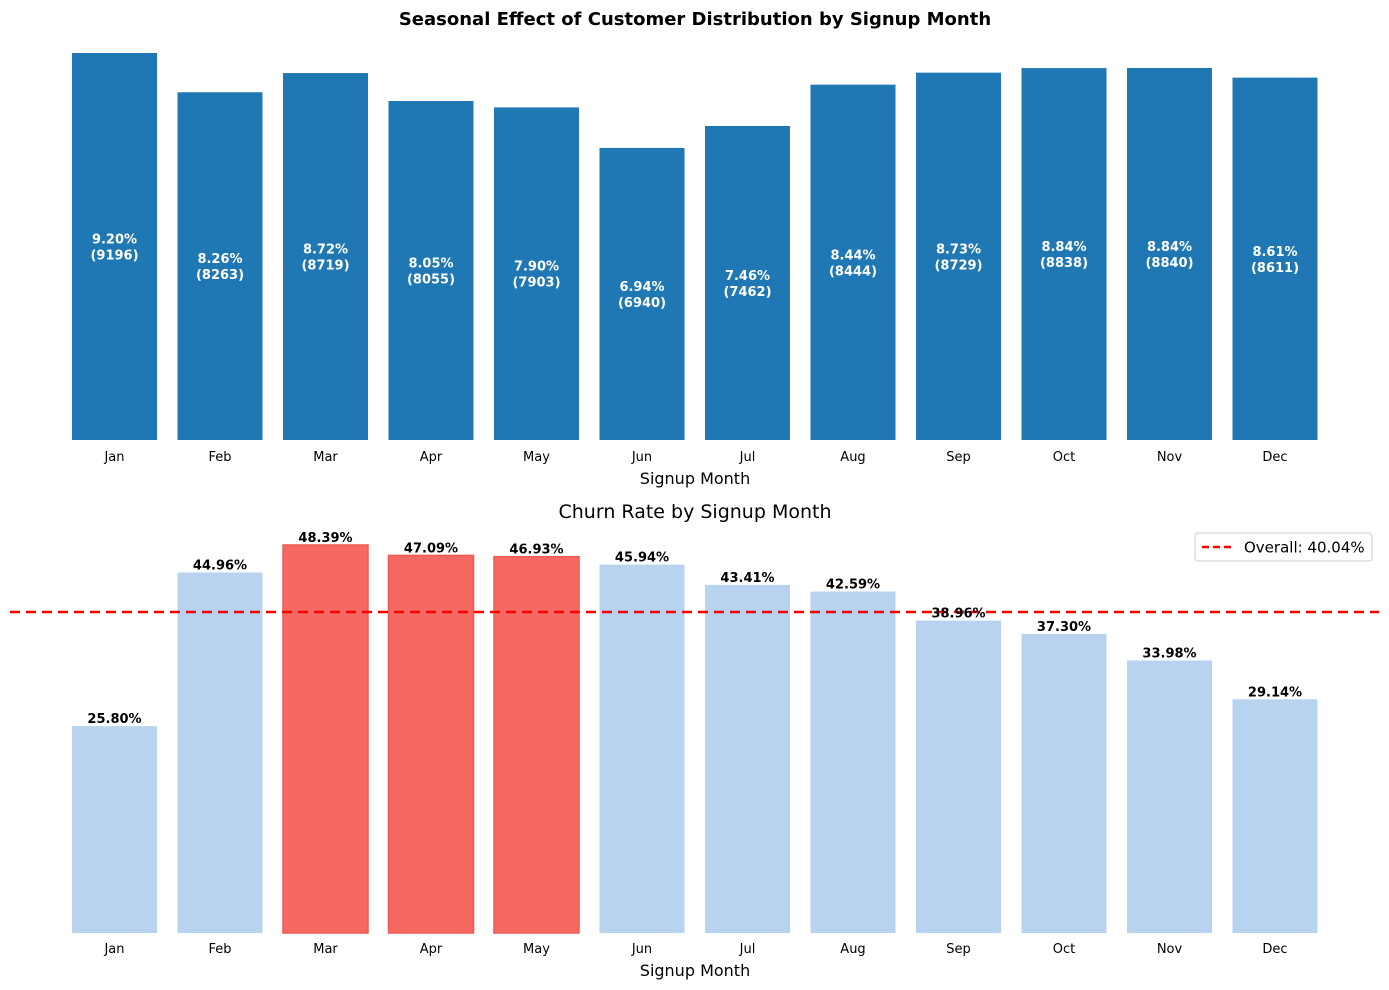  I want to click on churn-value-label: 38.96%, so click(958, 614).